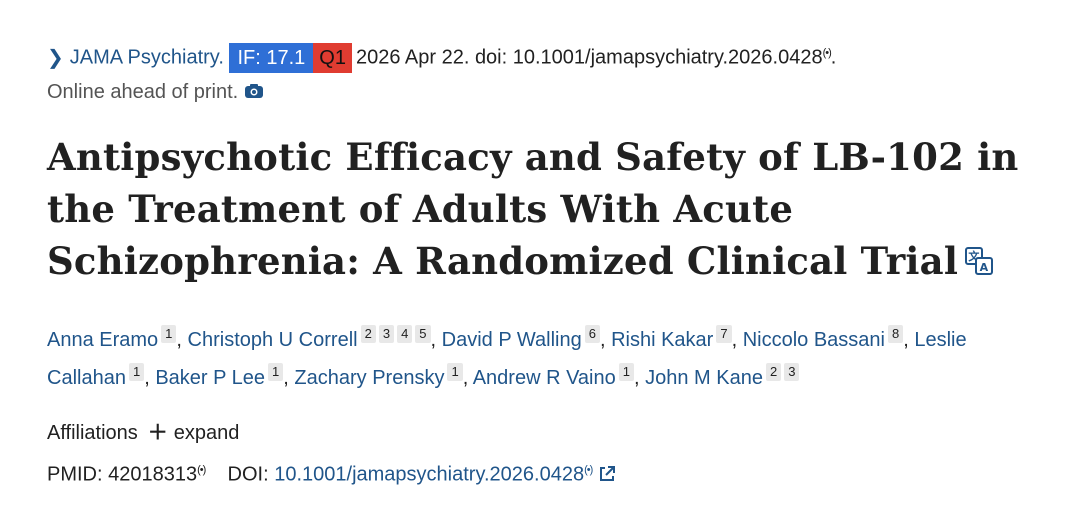 This screenshot has width=1080, height=506. Describe the element at coordinates (254, 91) in the screenshot. I see `camera-icon` at that location.